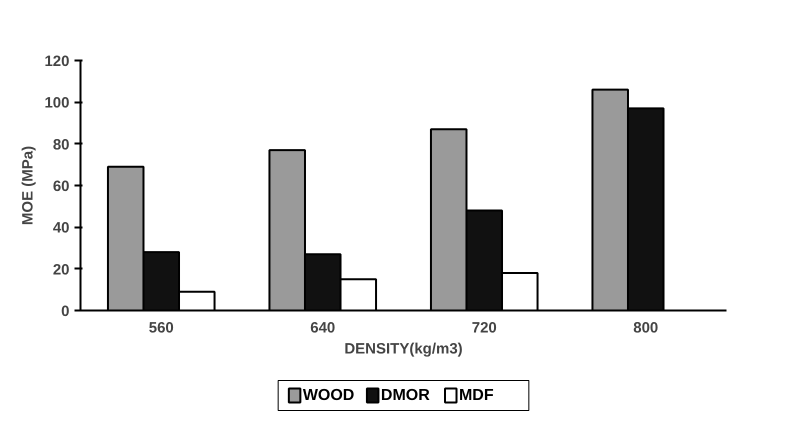 The width and height of the screenshot is (786, 436). I want to click on y-tick-label: 40, so click(61, 228).